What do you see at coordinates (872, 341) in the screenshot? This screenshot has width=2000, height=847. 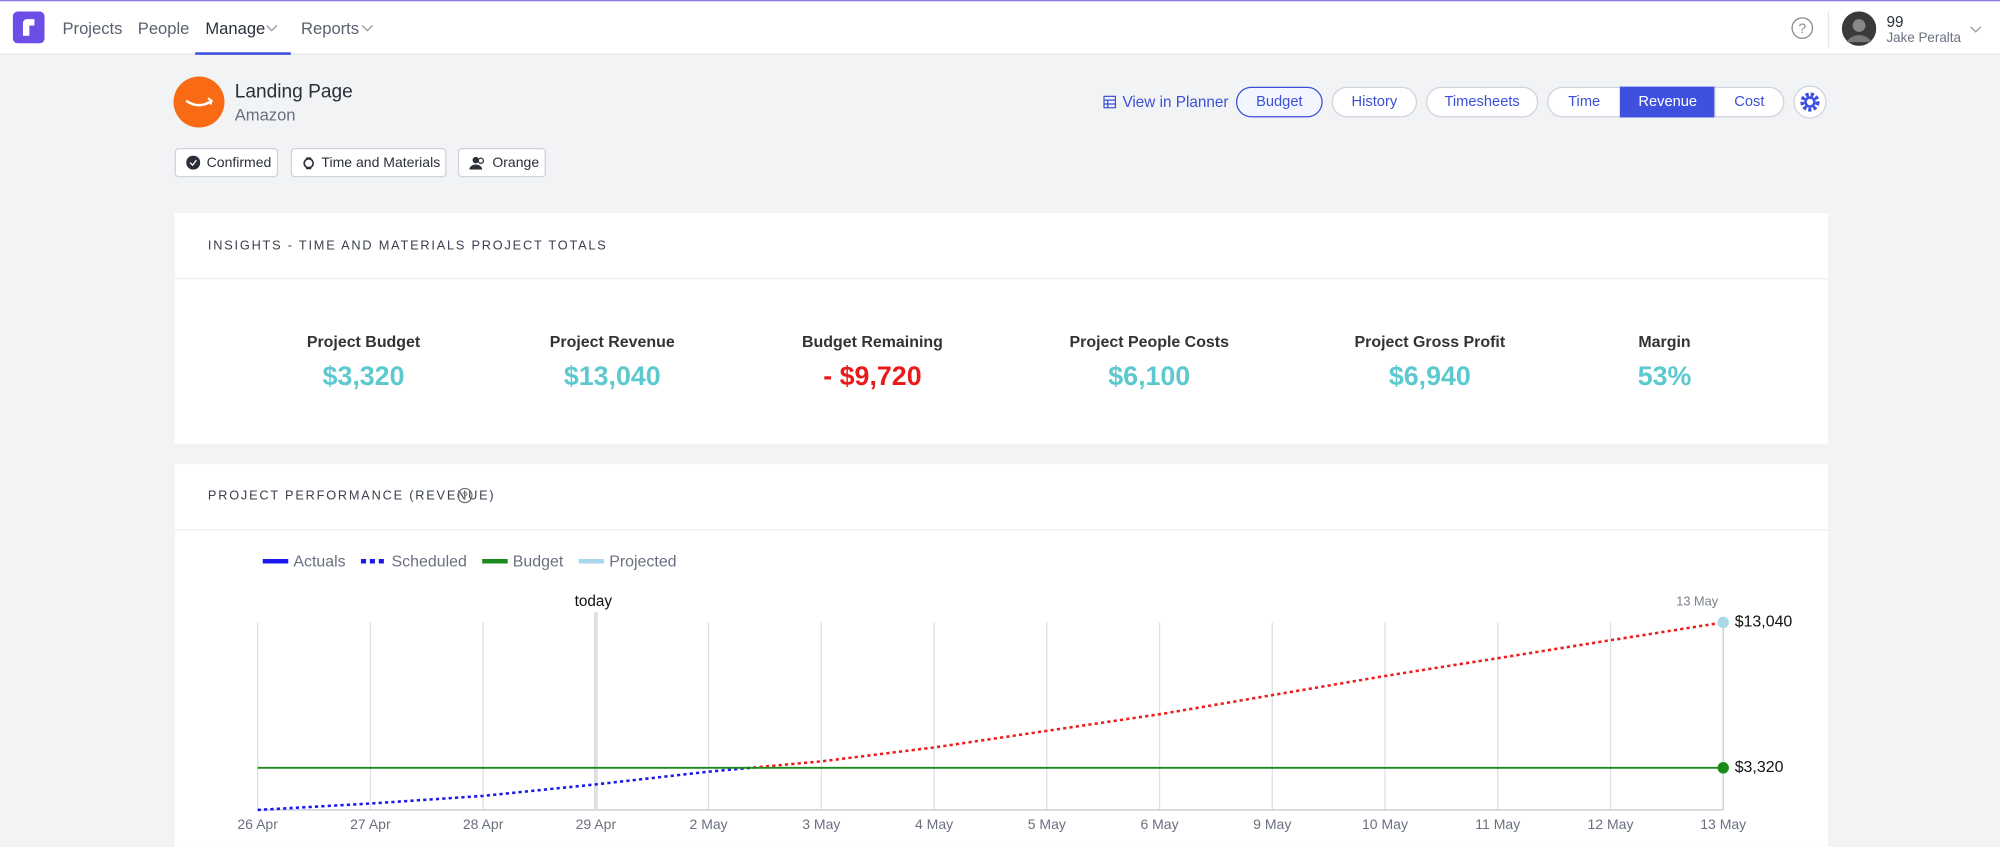 I see `metric-label: Budget Remaining` at bounding box center [872, 341].